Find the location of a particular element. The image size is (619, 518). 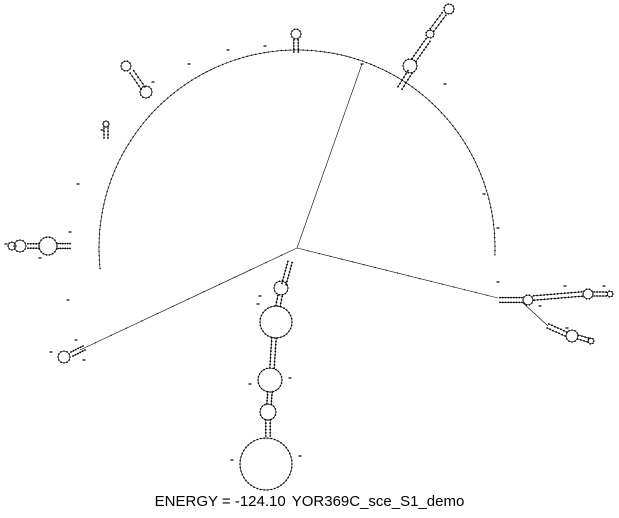

energy-label: ENERGY = -124.10 is located at coordinates (220, 501).